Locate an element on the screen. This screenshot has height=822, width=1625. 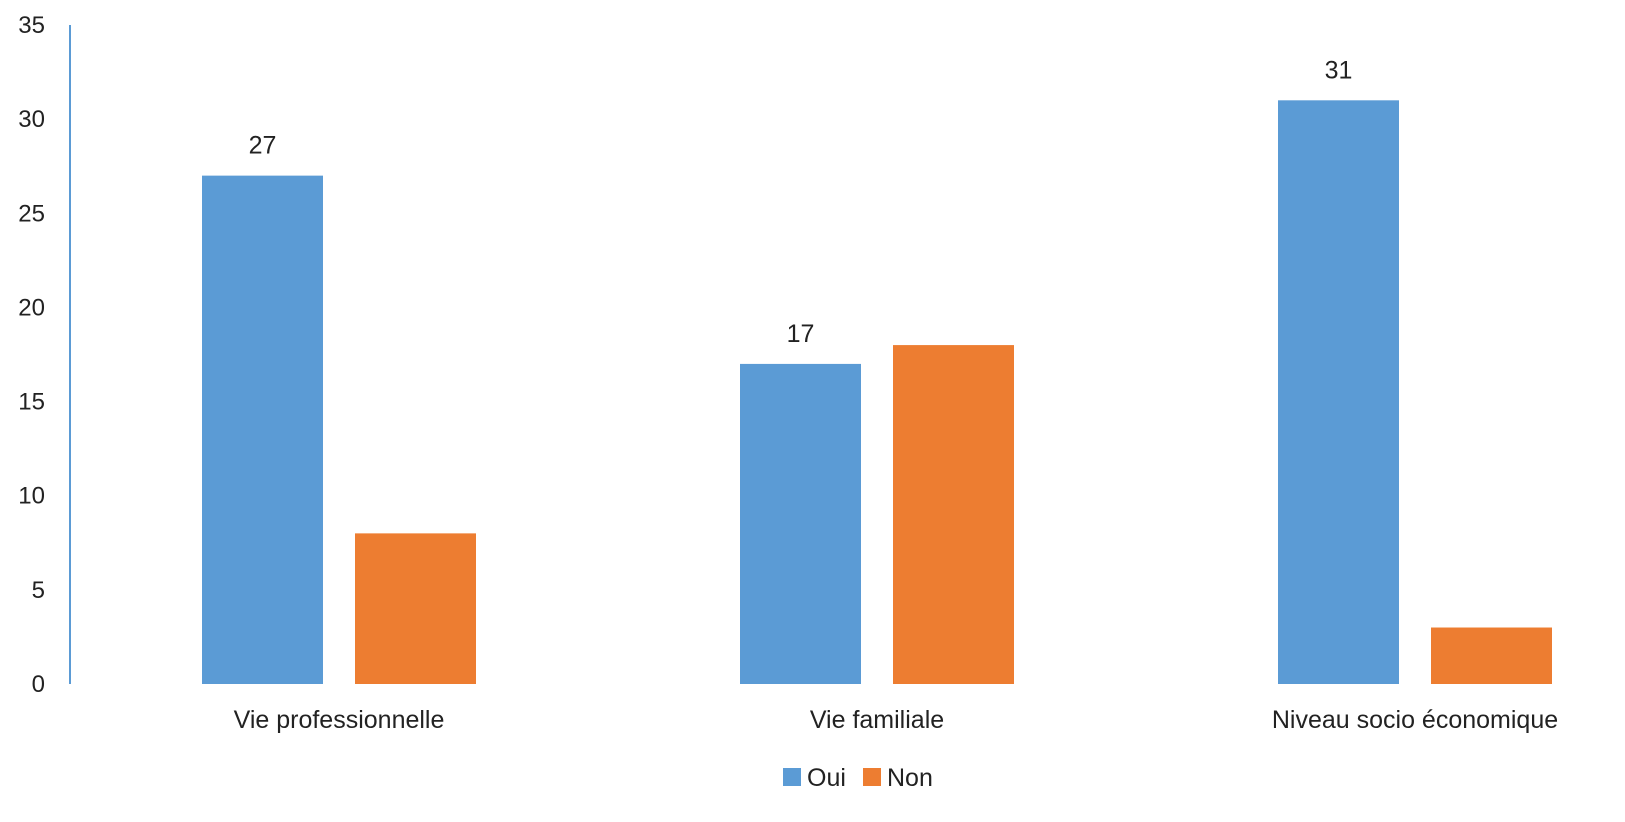
y-tick-label: 0 is located at coordinates (38, 684).